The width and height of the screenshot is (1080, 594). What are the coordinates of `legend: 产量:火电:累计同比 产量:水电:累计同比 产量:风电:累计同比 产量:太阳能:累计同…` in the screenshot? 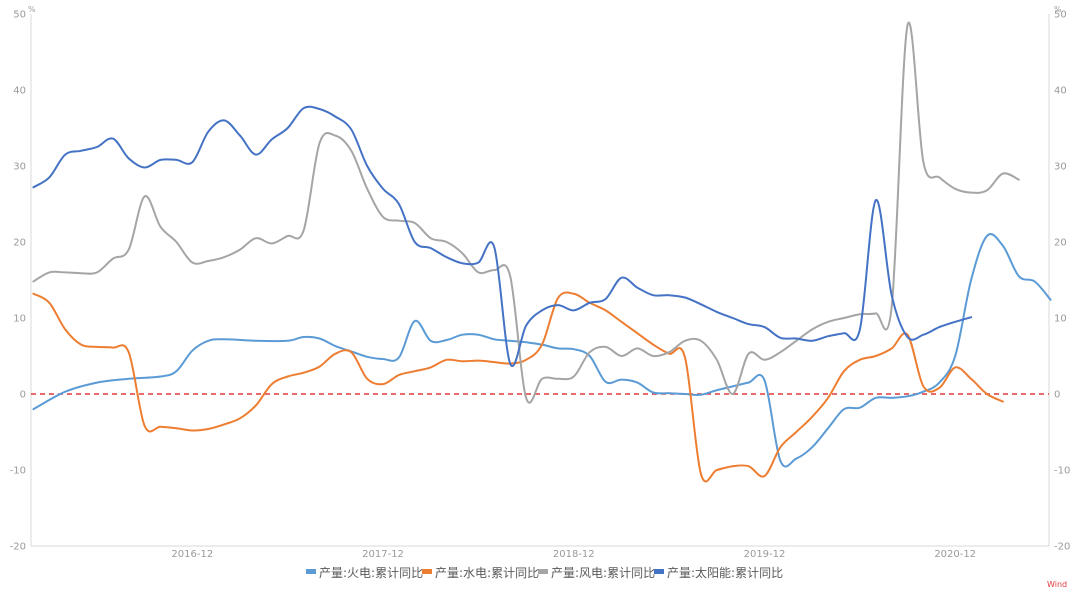 It's located at (544, 572).